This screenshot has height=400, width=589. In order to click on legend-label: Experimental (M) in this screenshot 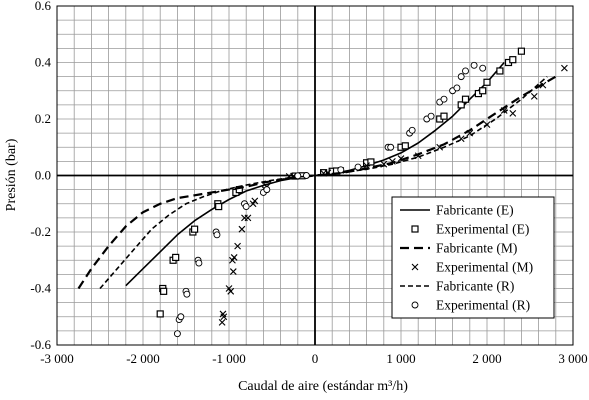, I will do `click(484, 267)`.